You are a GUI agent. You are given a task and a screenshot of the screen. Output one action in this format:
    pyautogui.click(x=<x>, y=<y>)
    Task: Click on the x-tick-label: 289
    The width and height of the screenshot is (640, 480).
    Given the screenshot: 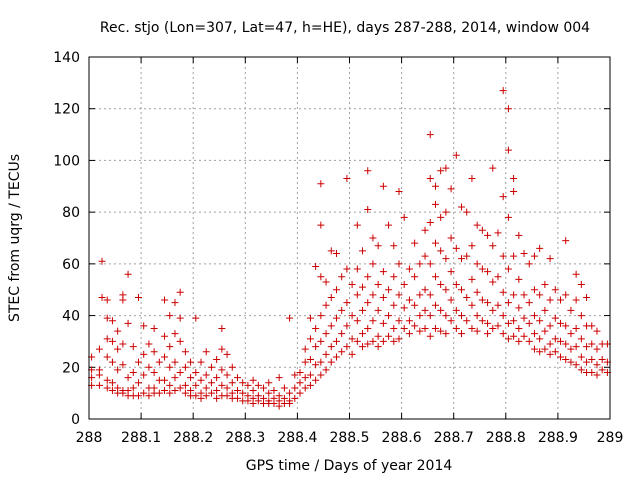 What is the action you would take?
    pyautogui.click(x=610, y=438)
    